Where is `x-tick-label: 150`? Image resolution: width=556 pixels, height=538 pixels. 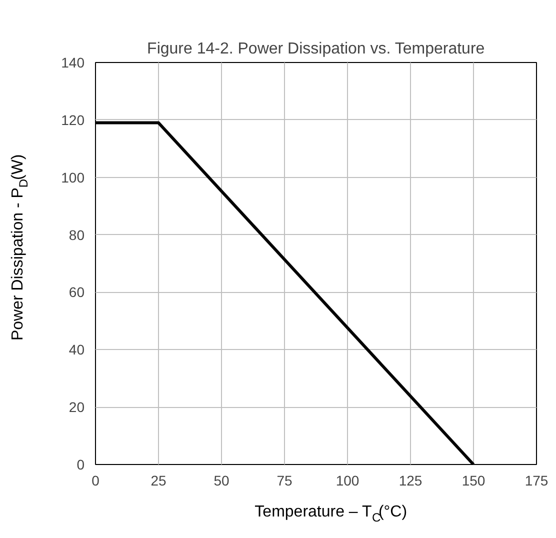
x-tick-label: 150 is located at coordinates (474, 480).